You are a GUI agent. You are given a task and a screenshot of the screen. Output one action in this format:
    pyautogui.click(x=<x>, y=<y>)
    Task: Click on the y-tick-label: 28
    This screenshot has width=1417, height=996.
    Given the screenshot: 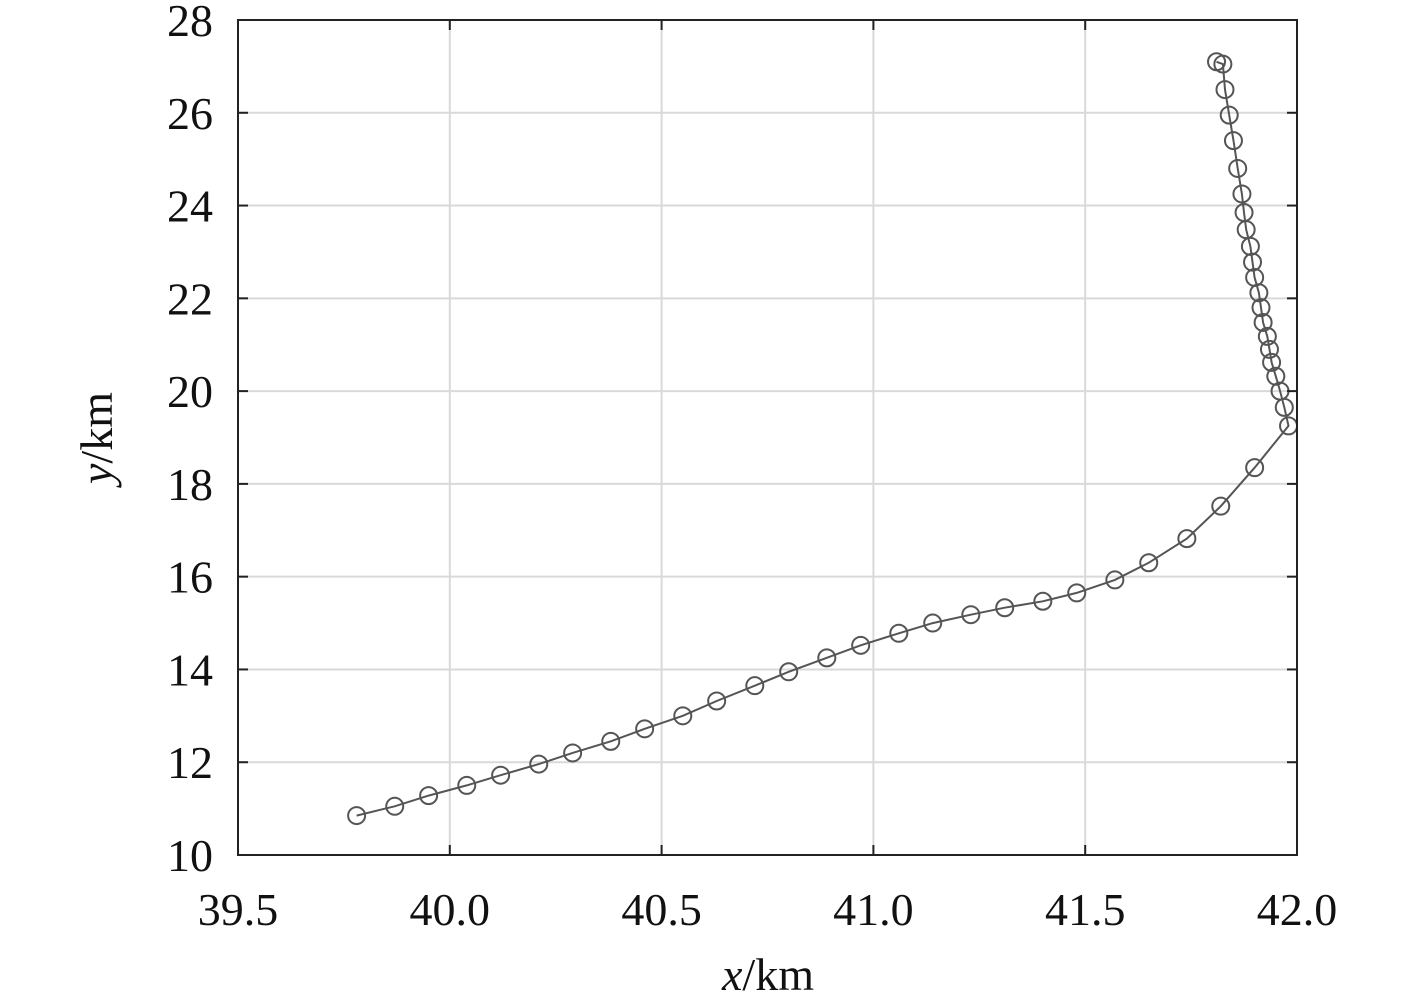 What is the action you would take?
    pyautogui.click(x=190, y=23)
    